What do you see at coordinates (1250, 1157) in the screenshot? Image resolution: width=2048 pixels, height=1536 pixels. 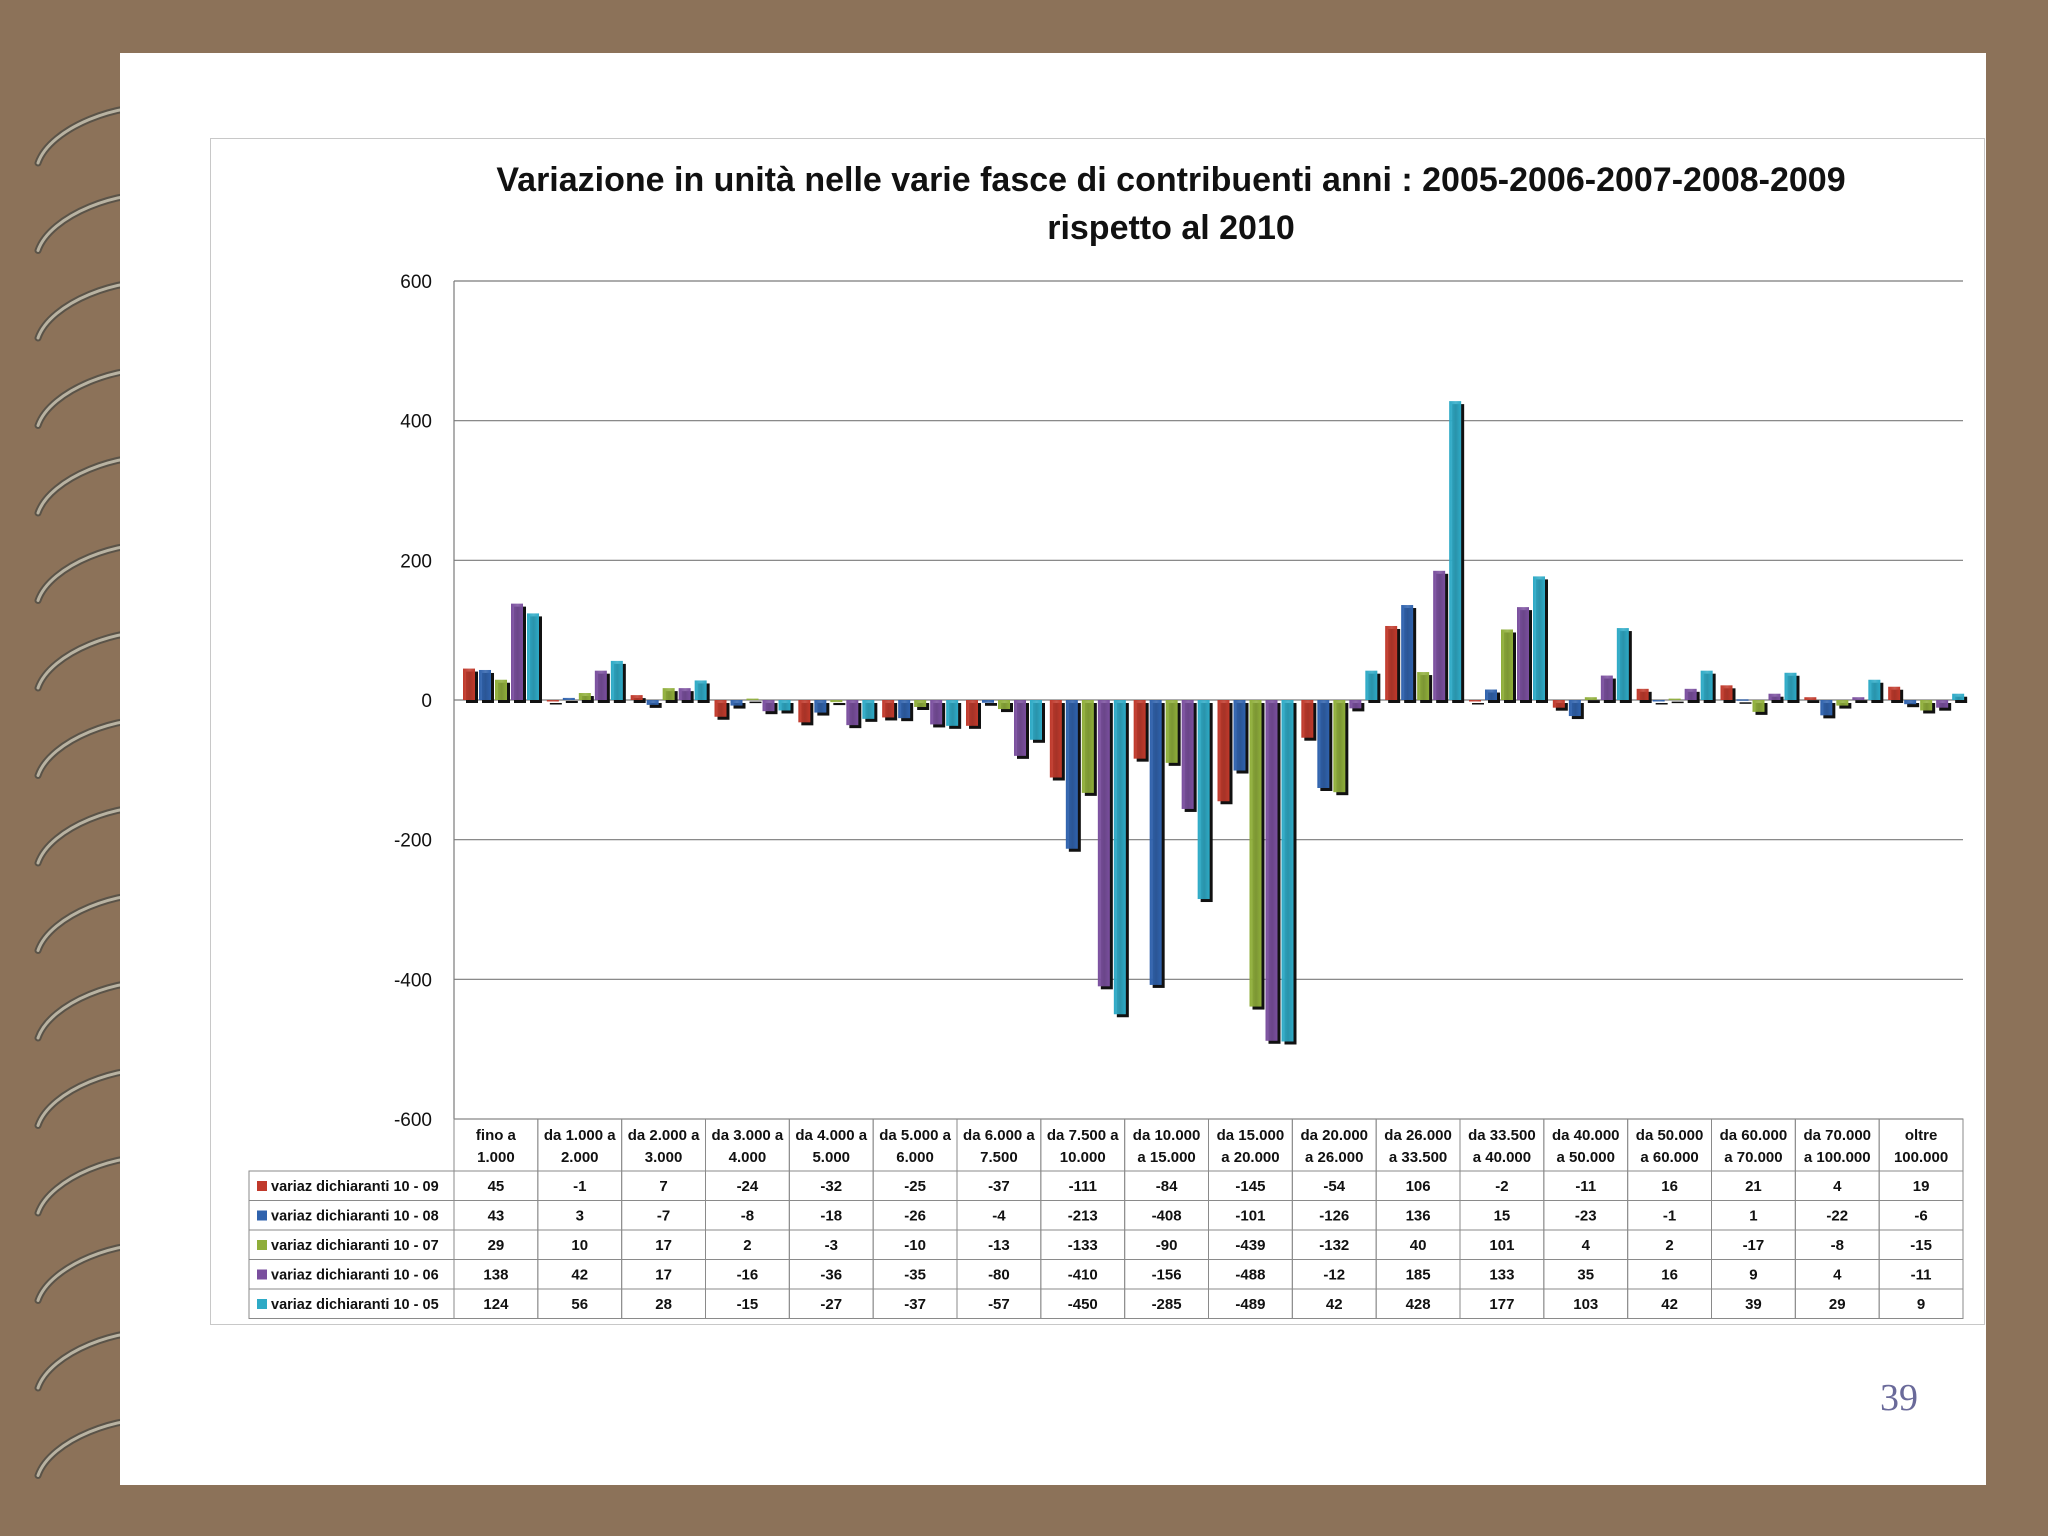 I see `category-label: a 20.000` at bounding box center [1250, 1157].